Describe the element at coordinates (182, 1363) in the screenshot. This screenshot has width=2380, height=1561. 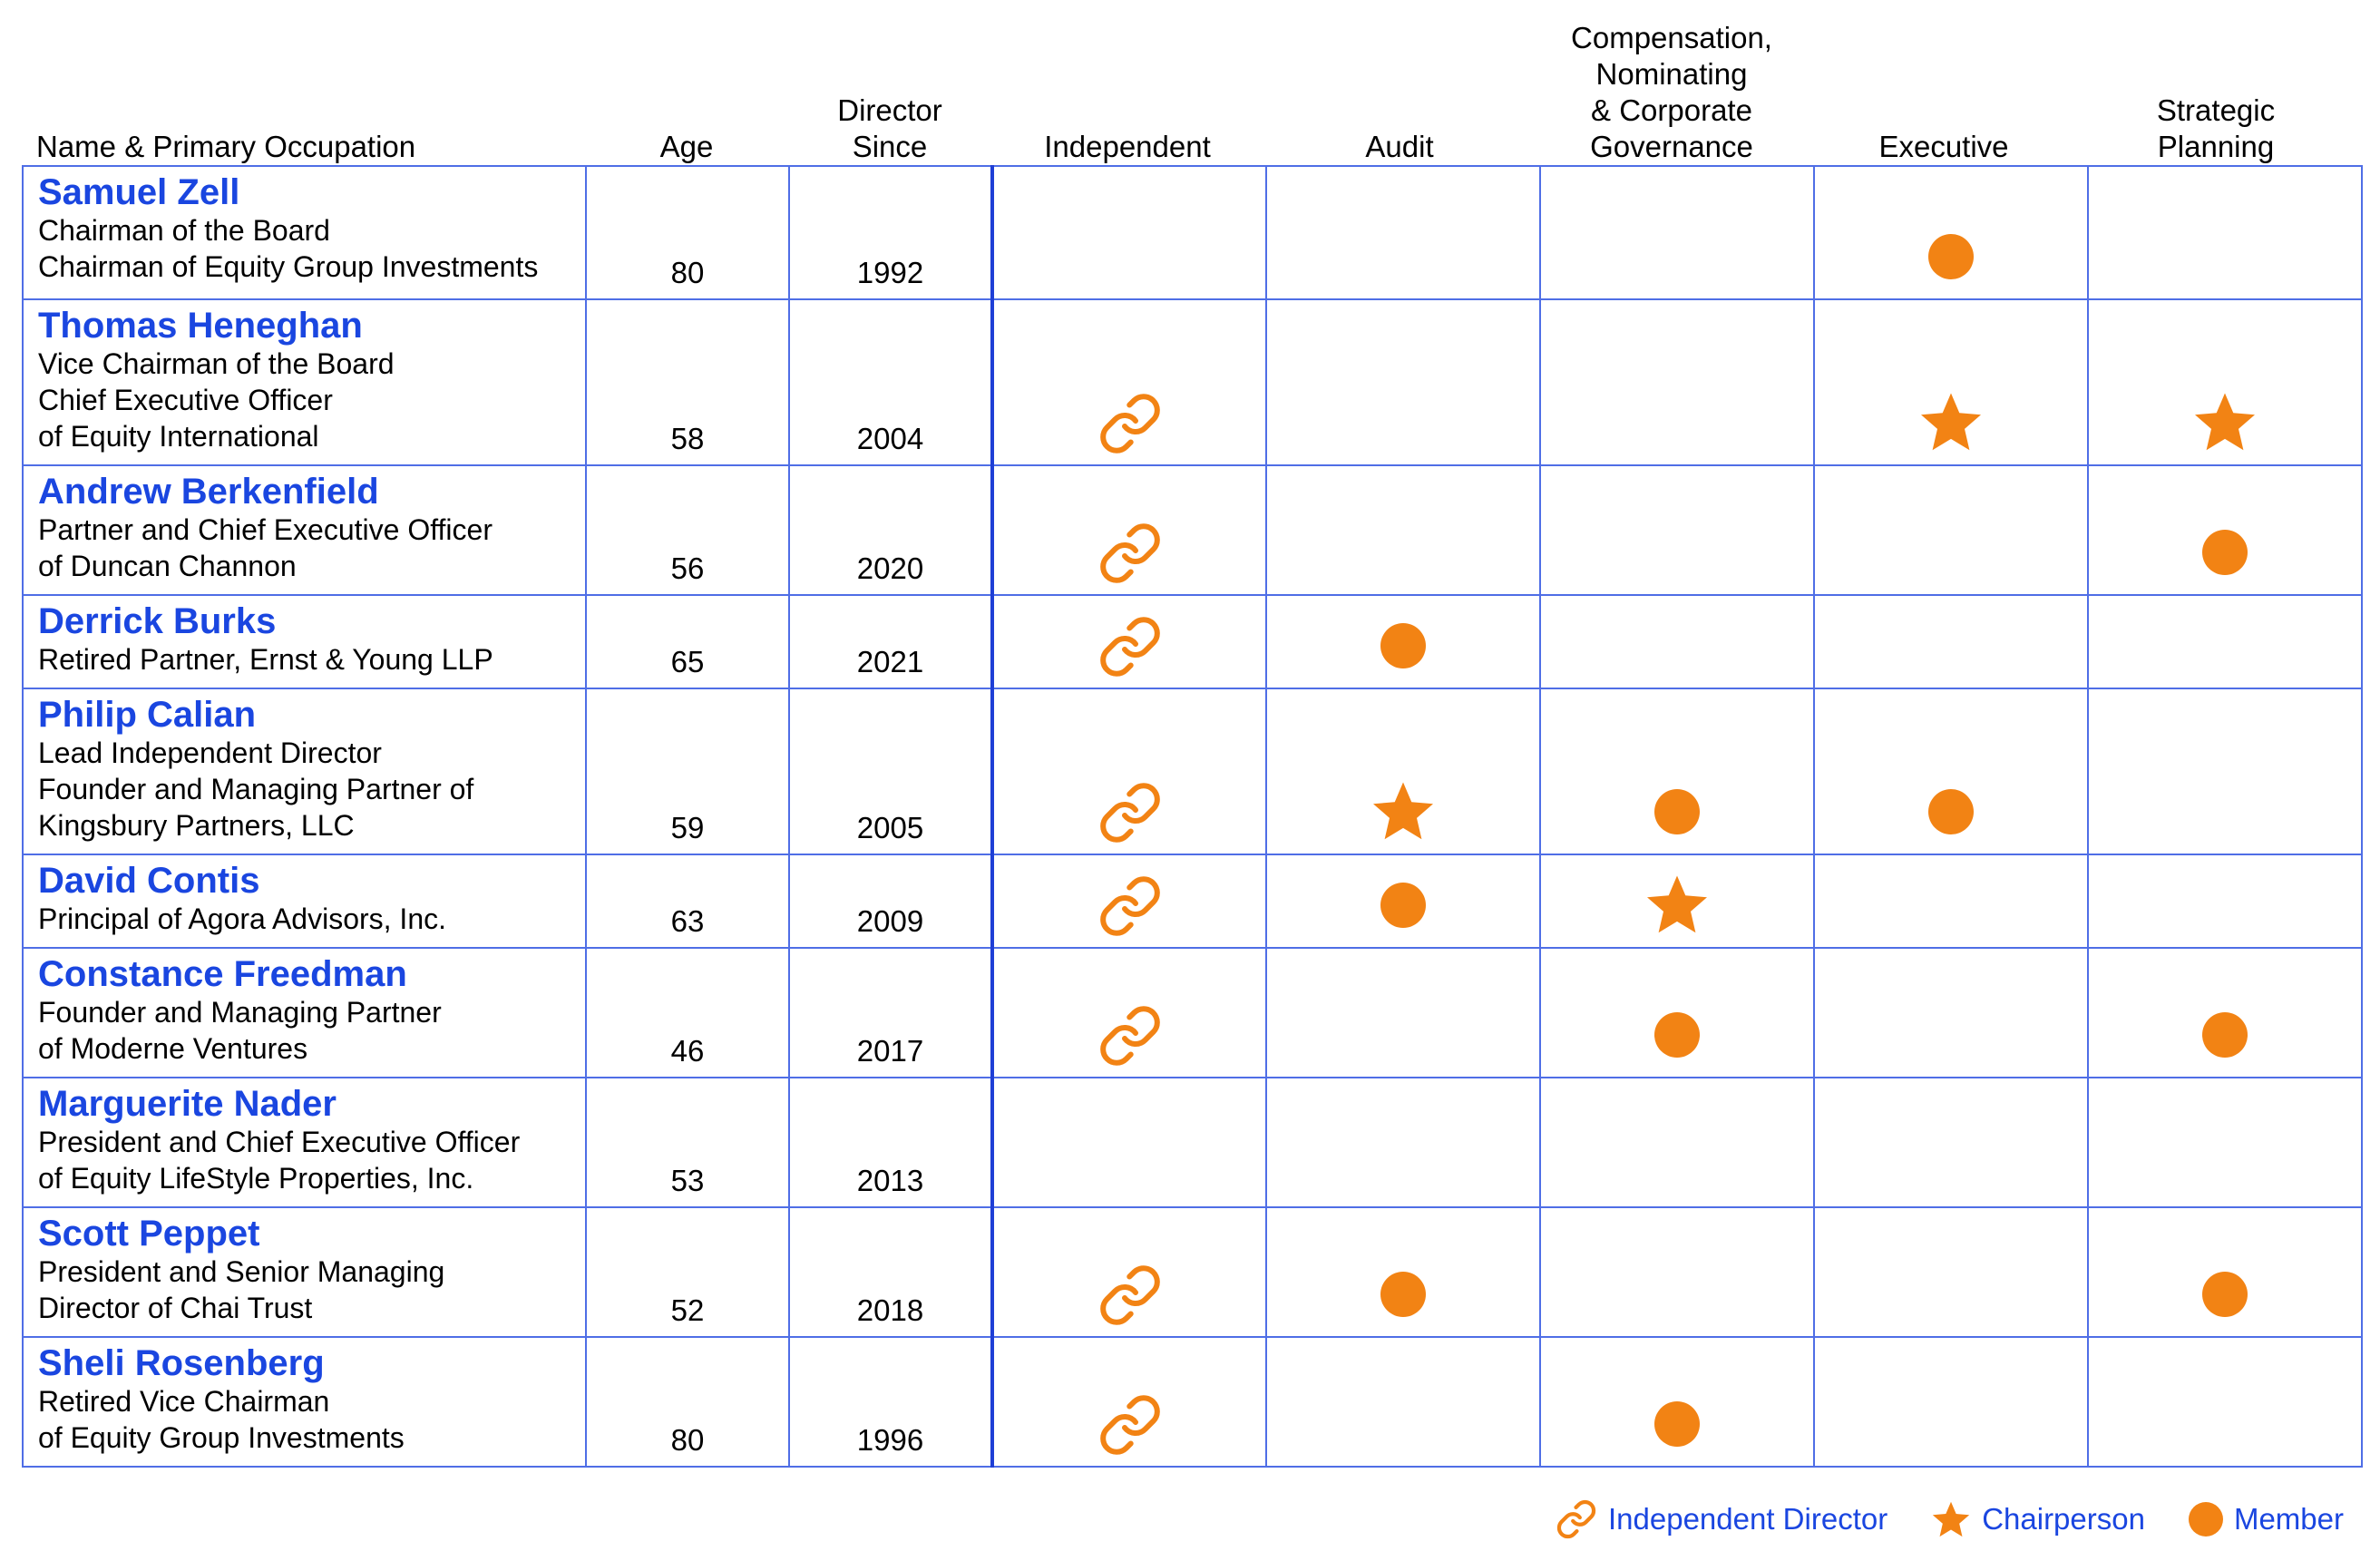
I see `director-name: Sheli Rosenberg` at that location.